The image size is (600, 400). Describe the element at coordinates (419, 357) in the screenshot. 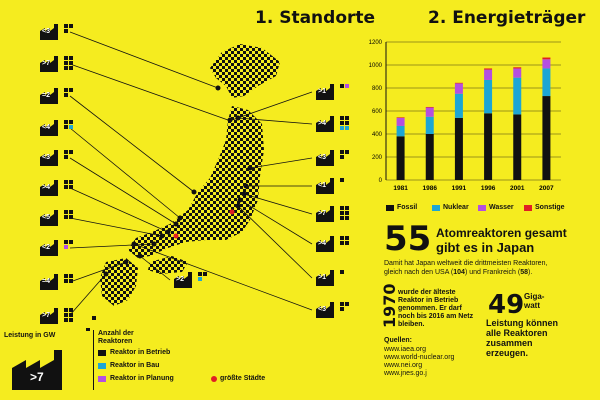

I see `source-item: www.world-nuclear.org` at that location.